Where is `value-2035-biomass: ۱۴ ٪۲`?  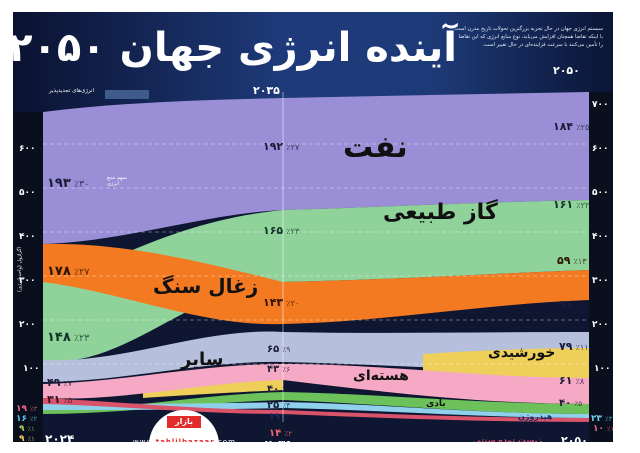 value-2035-biomass: ۱۴ ٪۲ is located at coordinates (281, 433).